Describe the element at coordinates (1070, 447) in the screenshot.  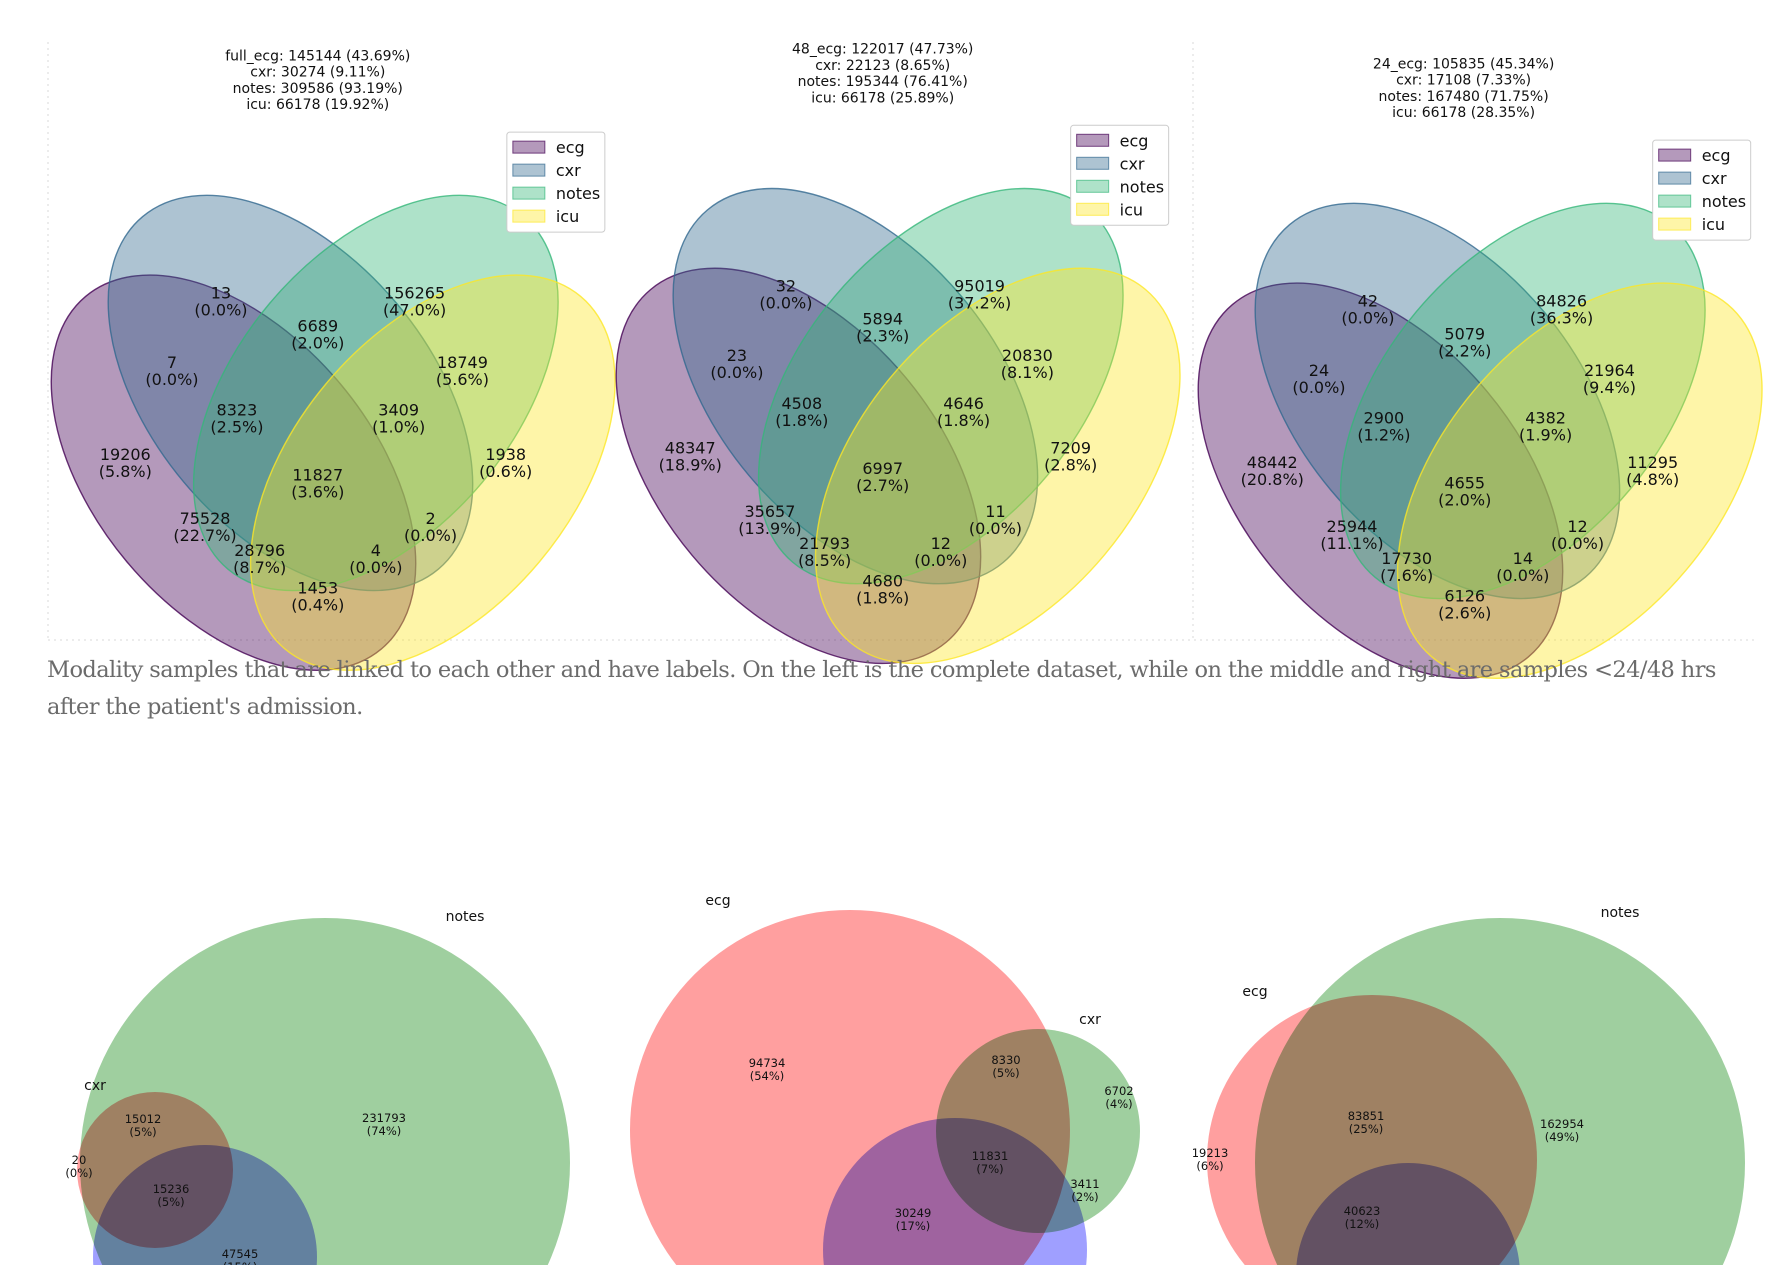
I see `region-count: 7209` at that location.